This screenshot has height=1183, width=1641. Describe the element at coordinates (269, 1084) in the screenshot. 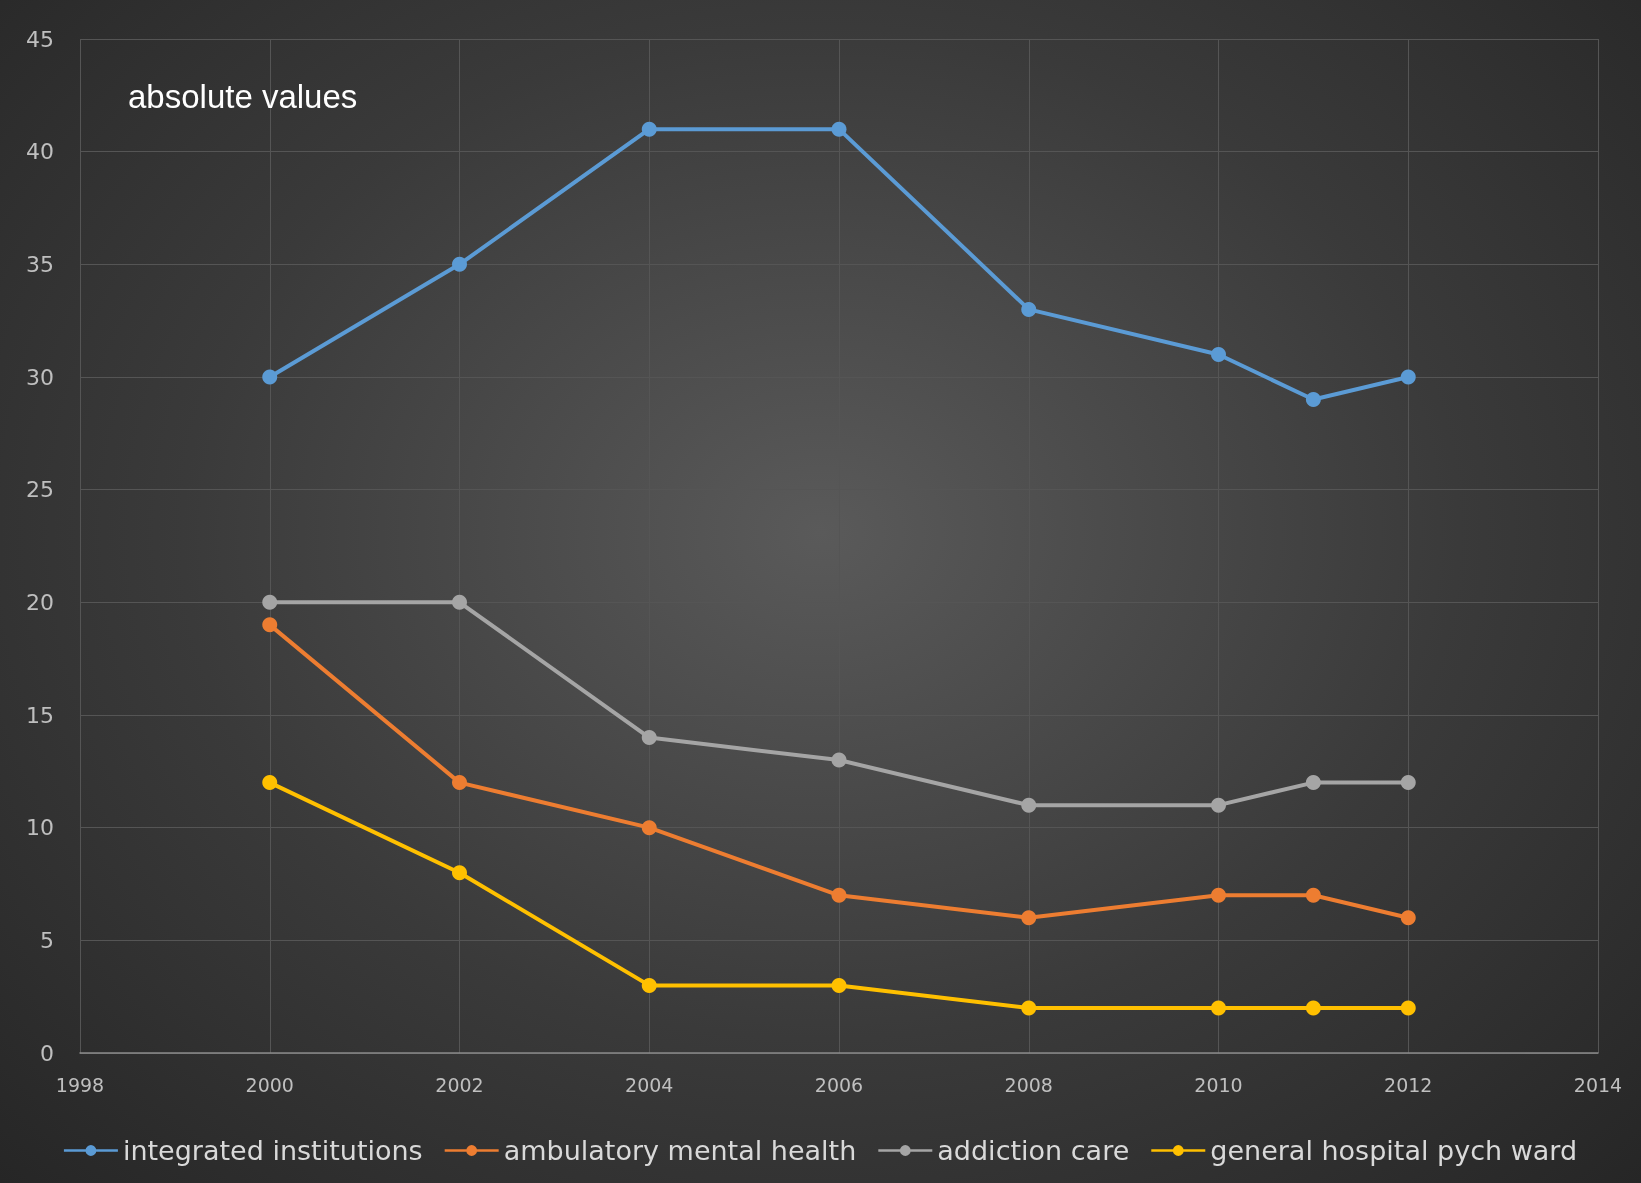

I see `x-tick-label: 2000` at that location.